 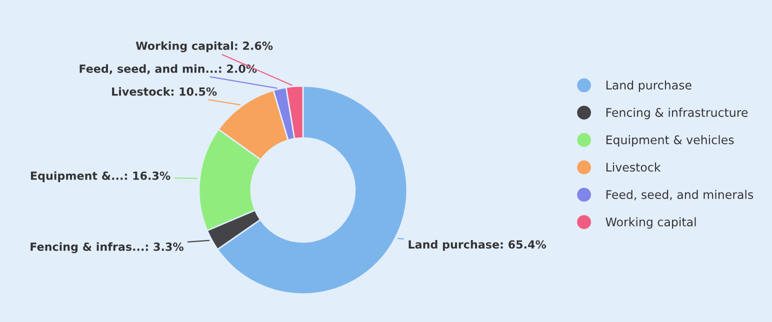 I want to click on legend-label: Land purchase, so click(x=649, y=86).